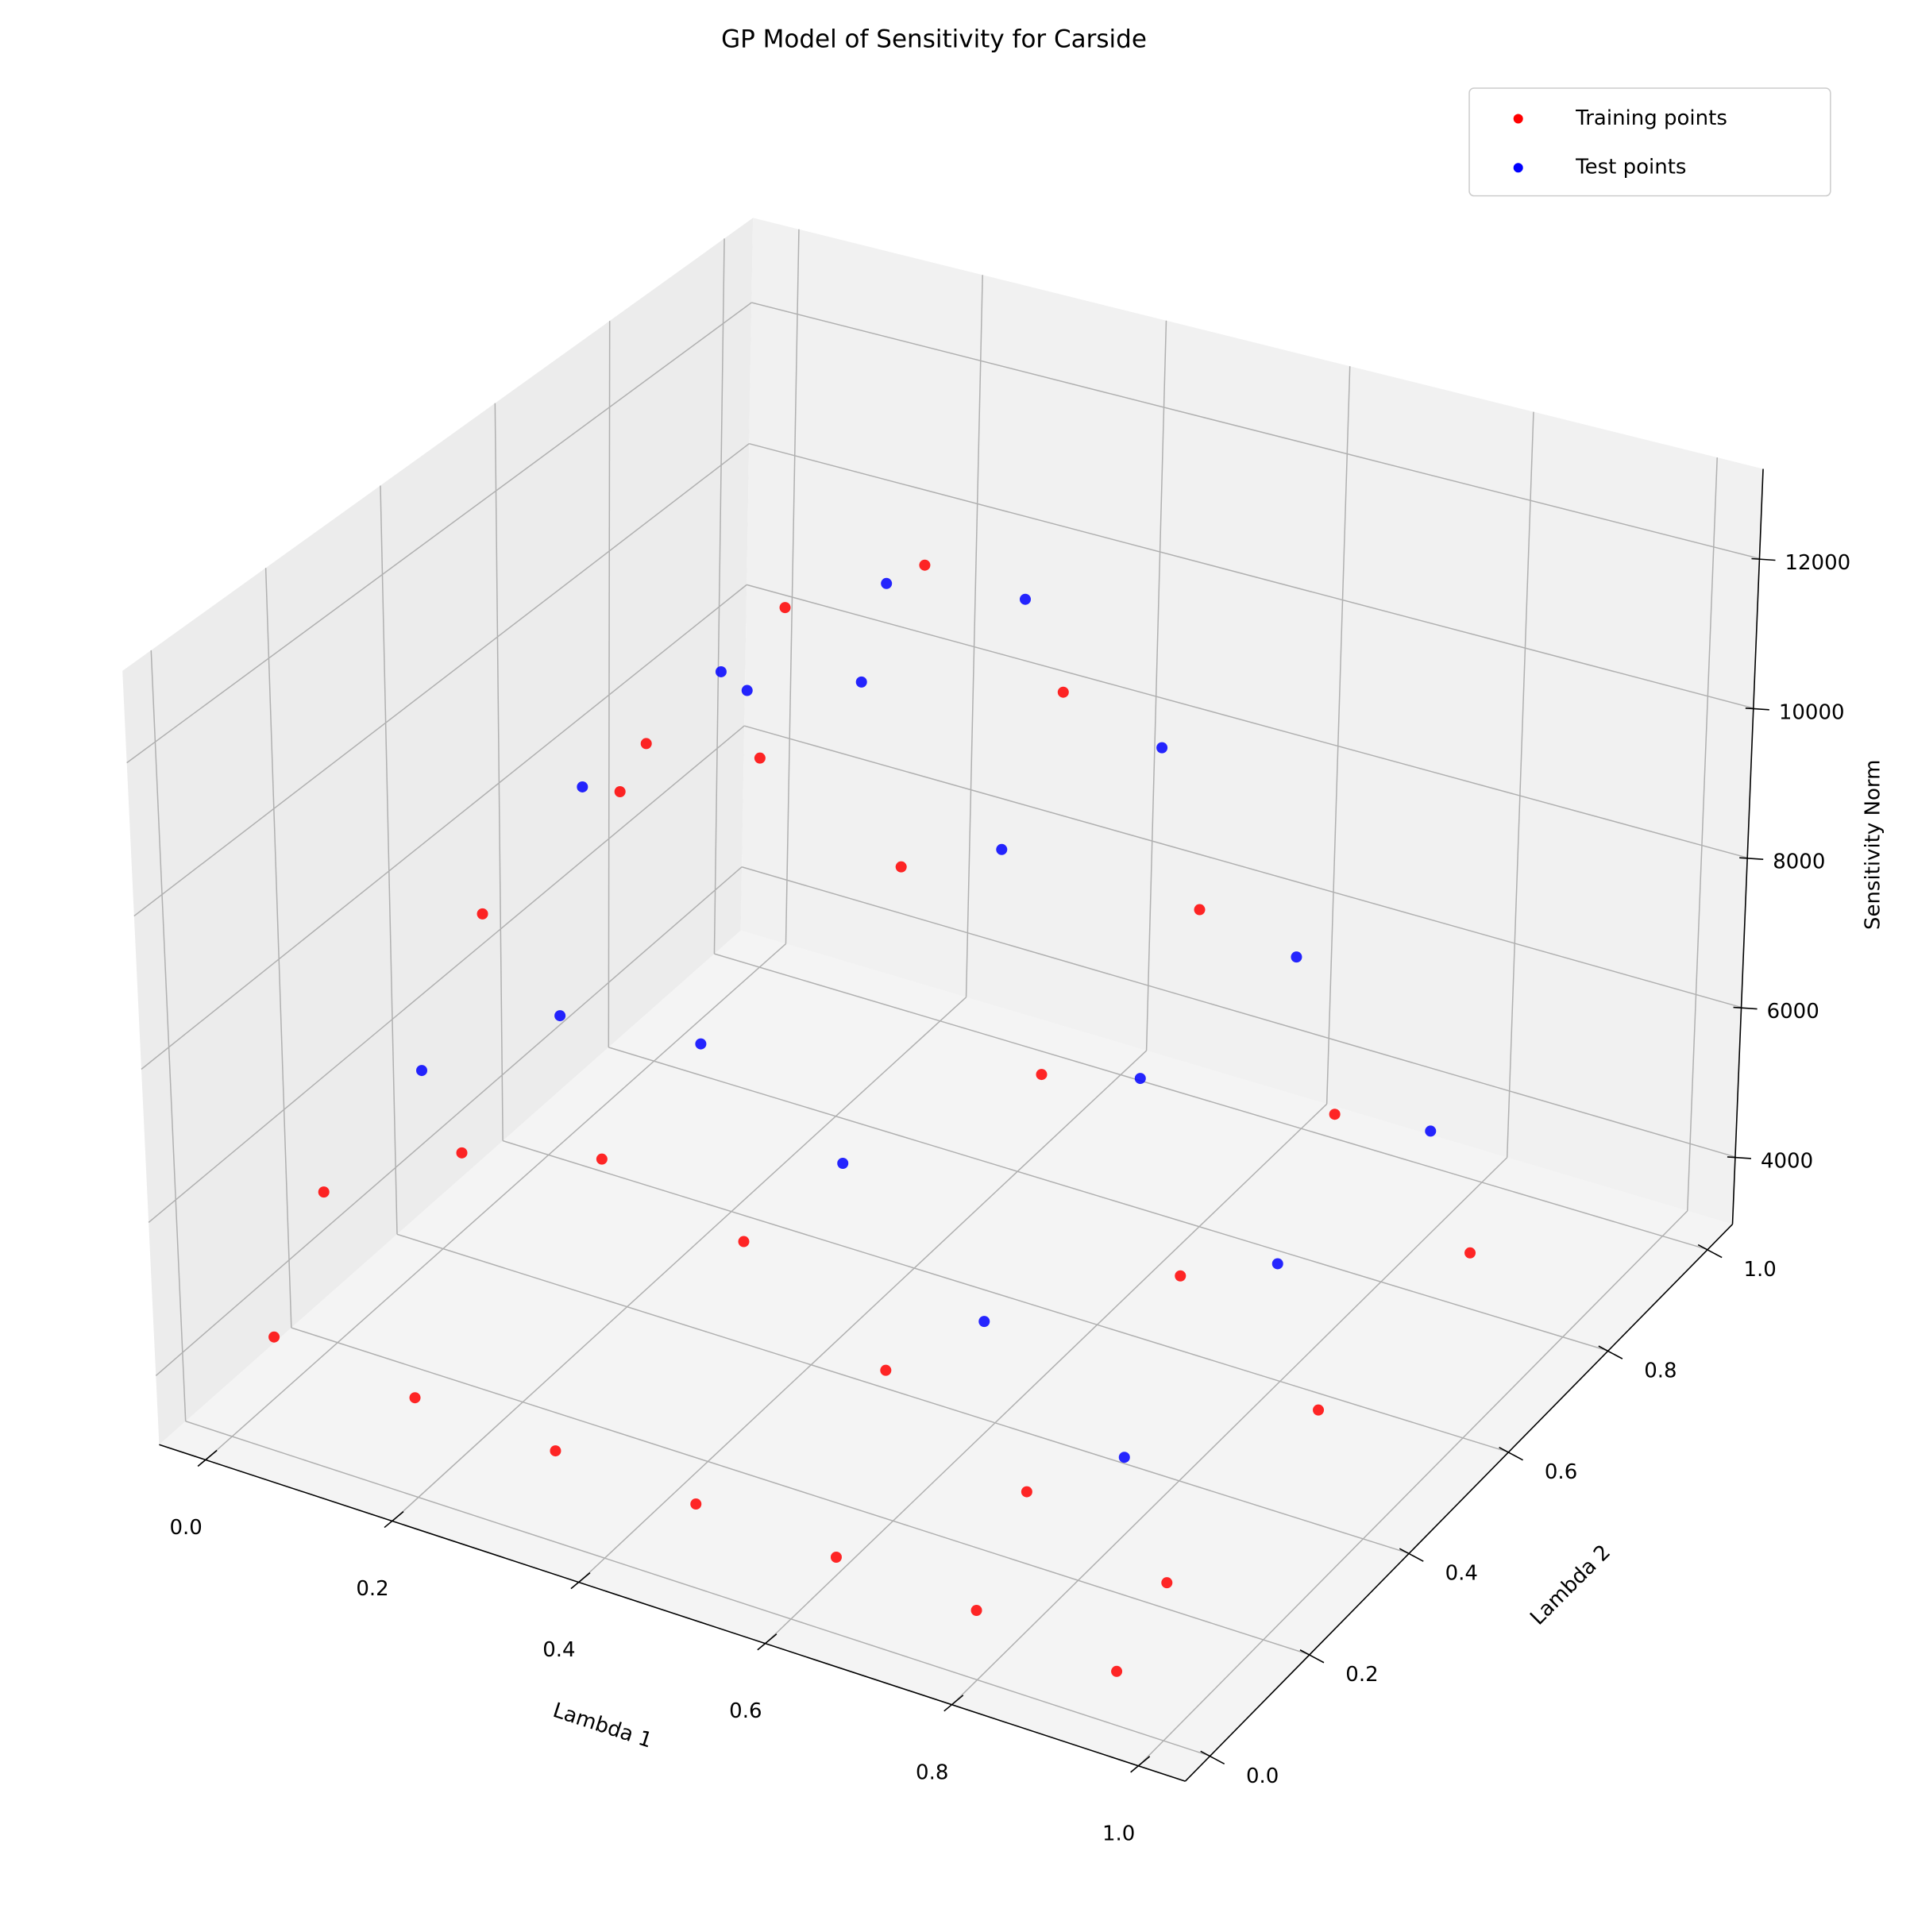 This screenshot has height=1932, width=1910. I want to click on x-tick-label: 0.6, so click(746, 1711).